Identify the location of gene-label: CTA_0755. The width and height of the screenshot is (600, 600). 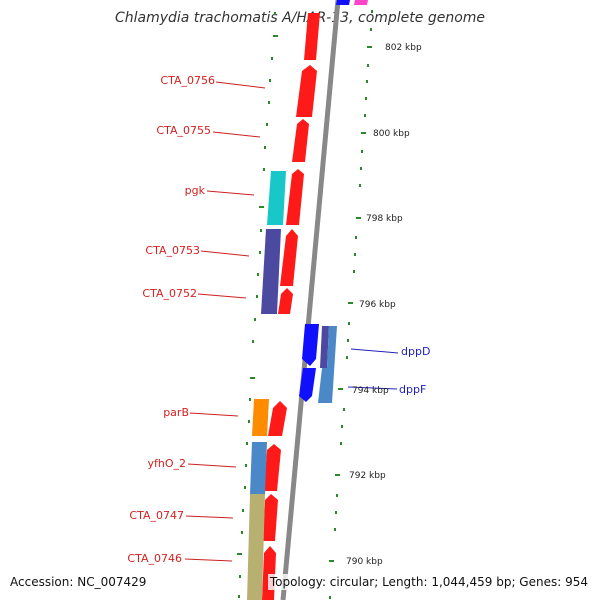
(183, 130).